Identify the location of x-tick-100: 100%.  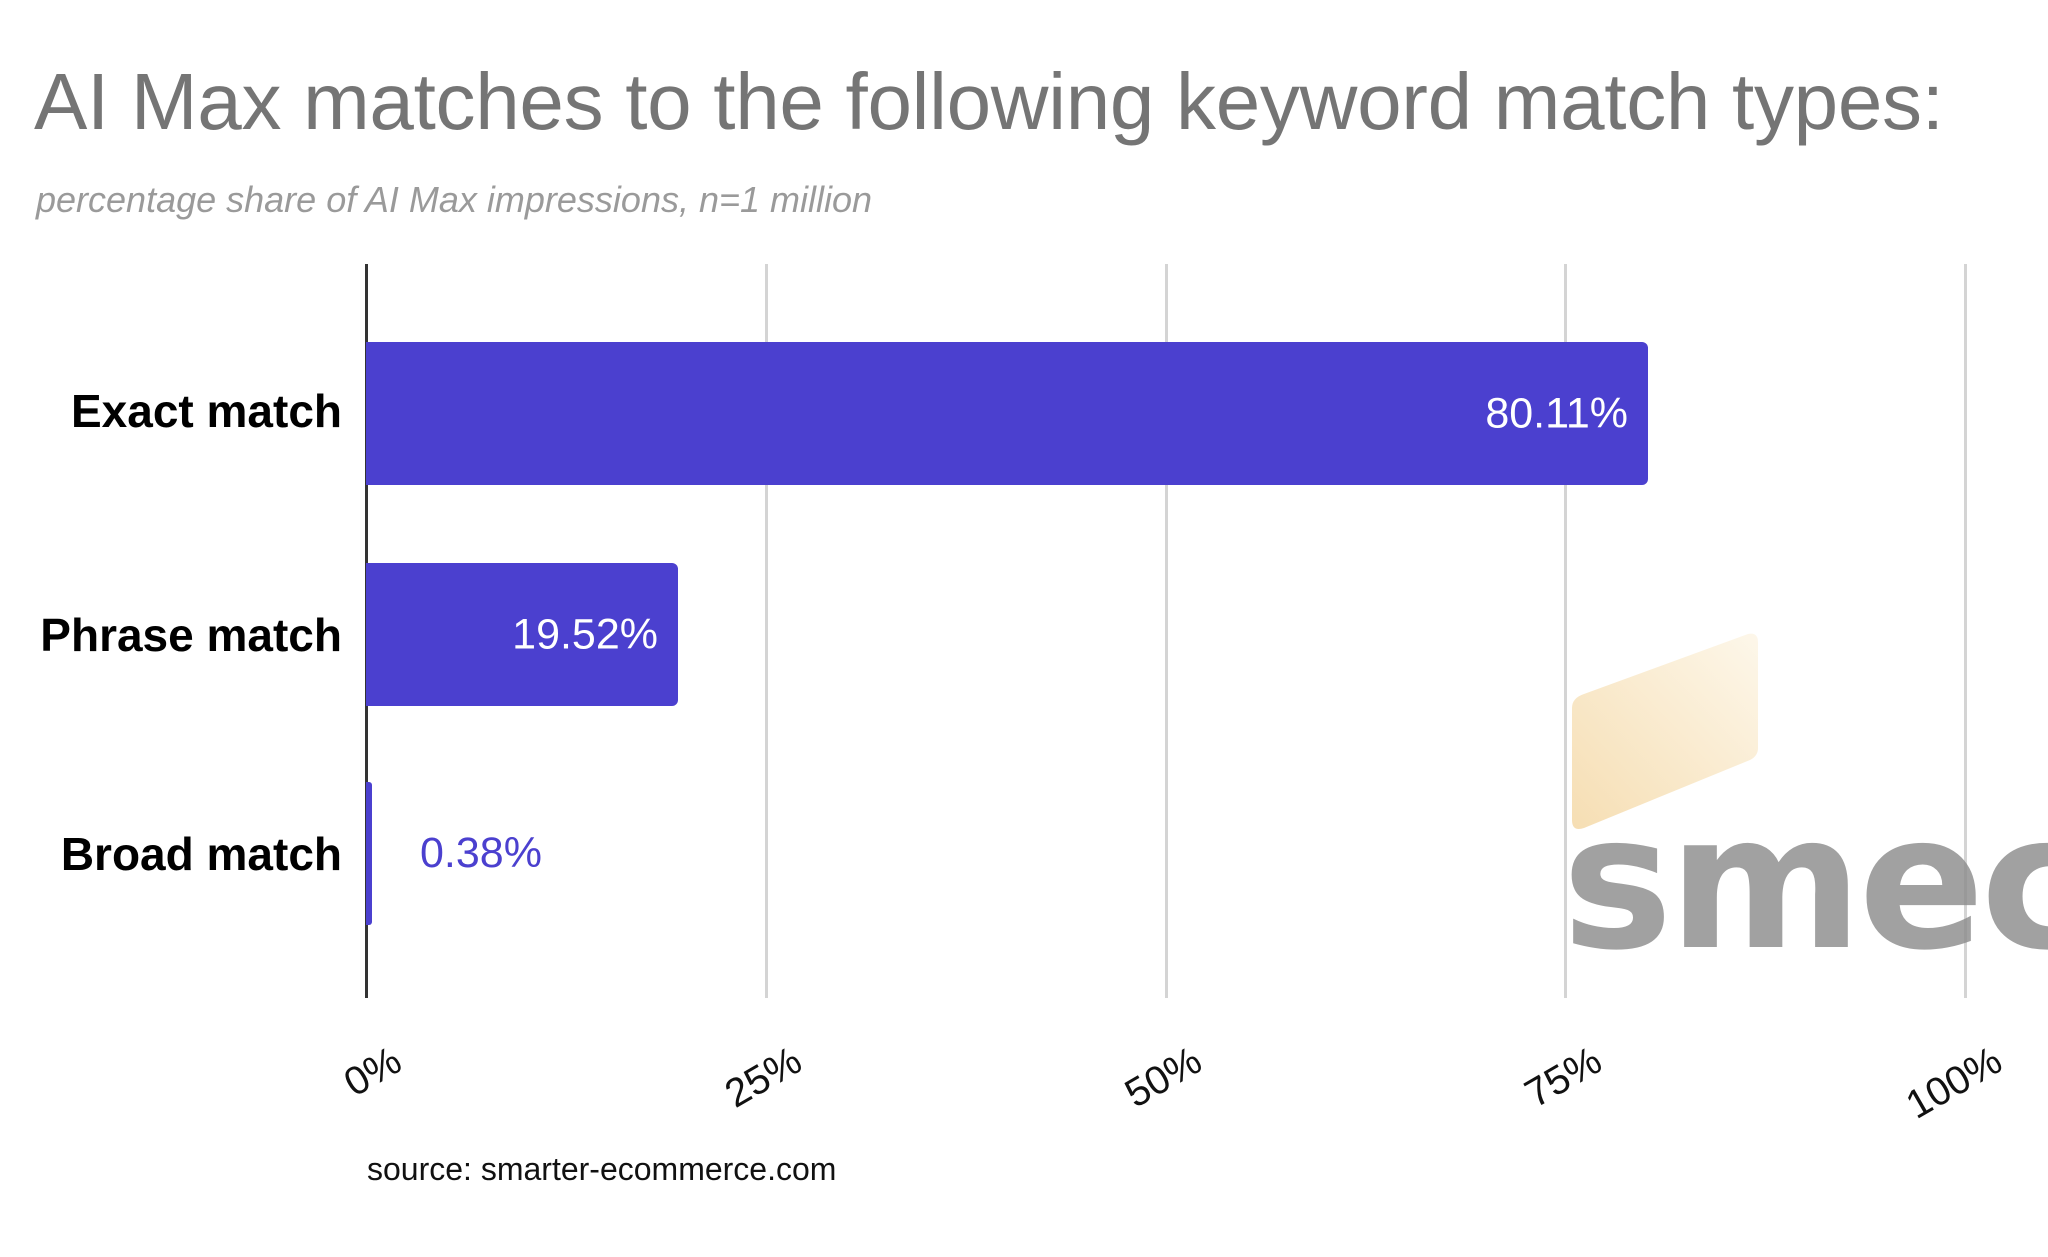
(1953, 1083).